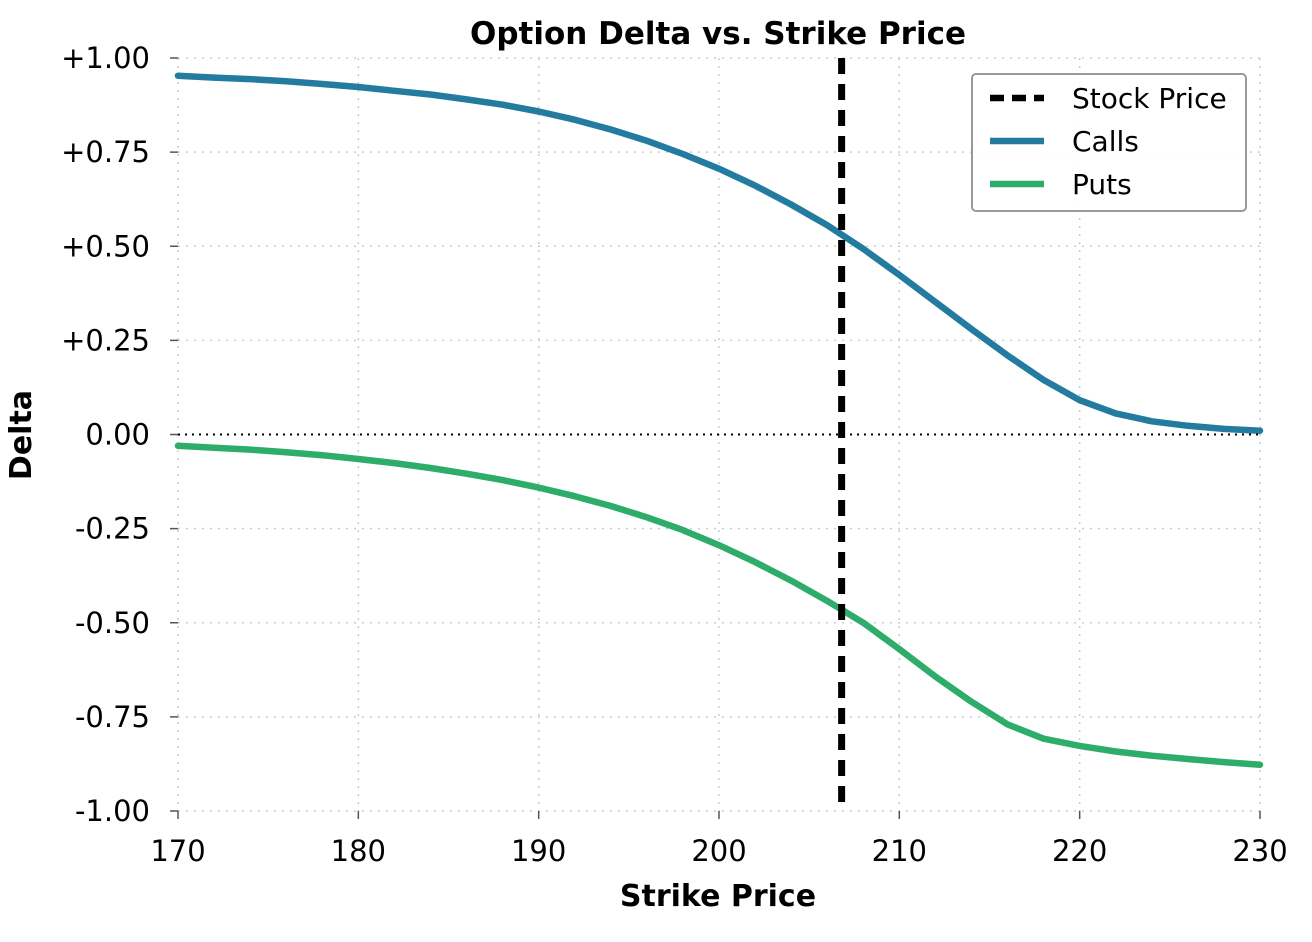 Image resolution: width=1312 pixels, height=942 pixels. What do you see at coordinates (105, 152) in the screenshot?
I see `y-tick-label: +0.75` at bounding box center [105, 152].